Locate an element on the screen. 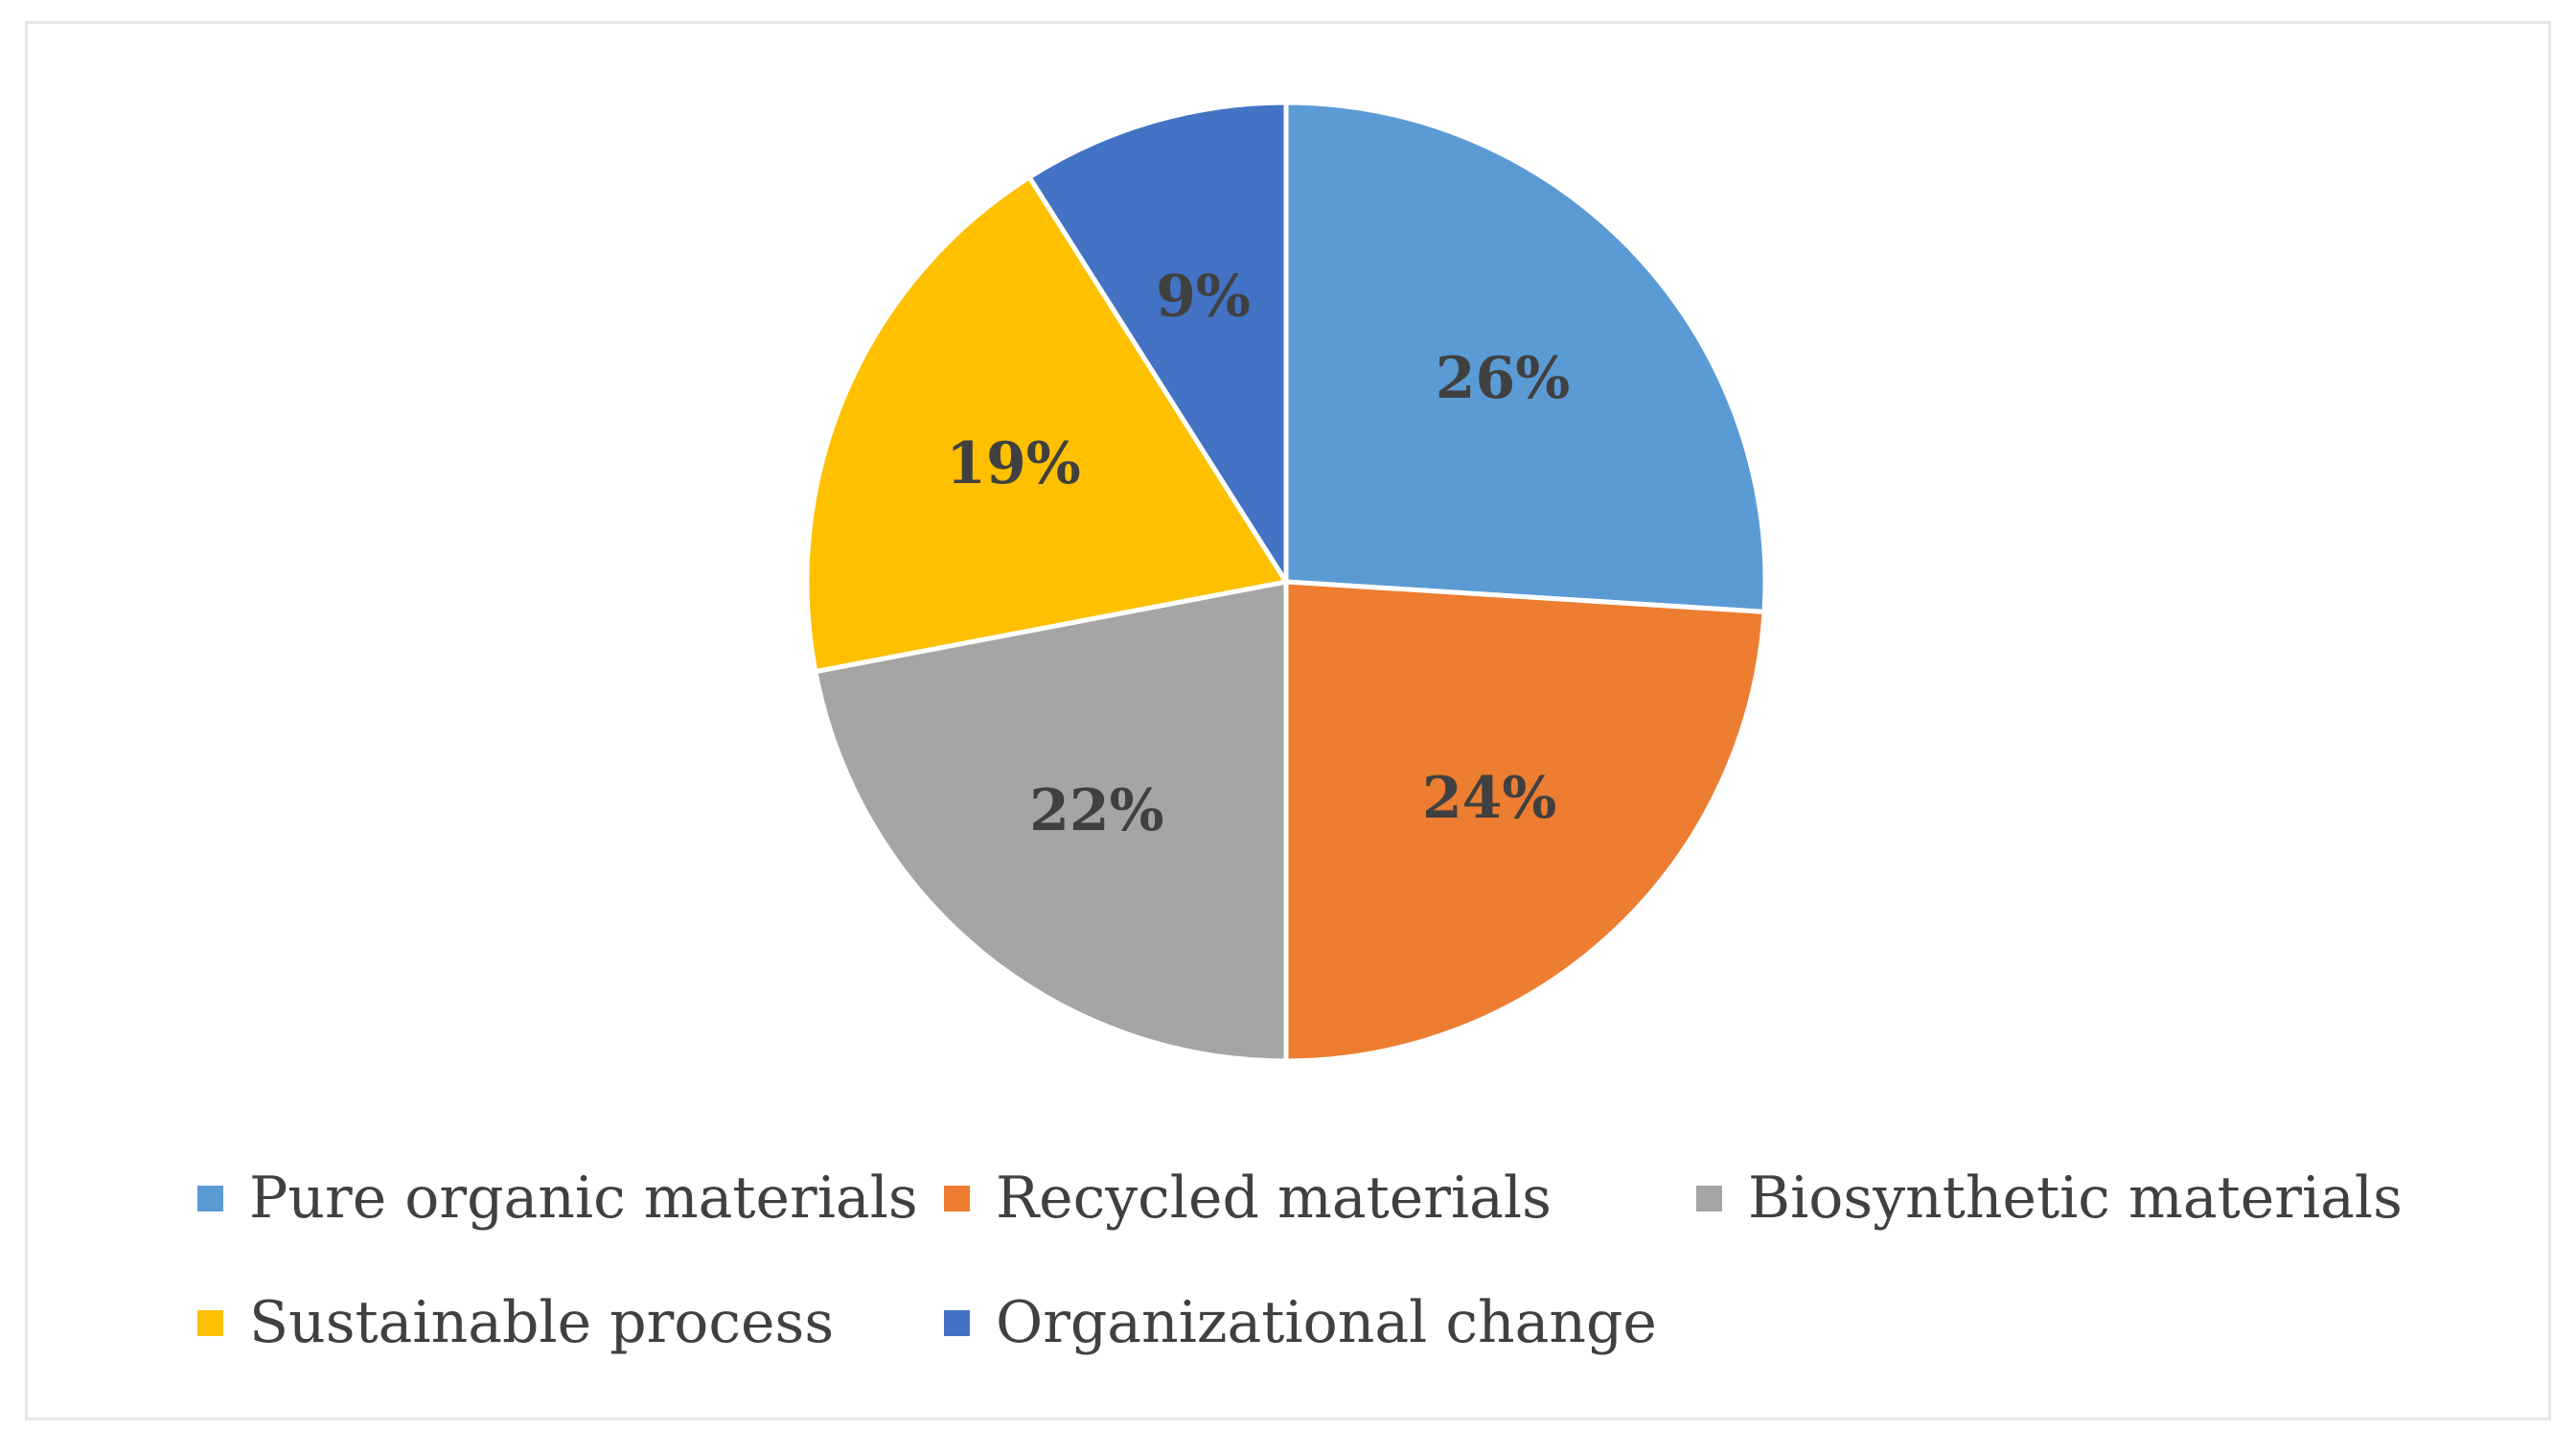 The image size is (2576, 1454). data-label-biosynthetic-materials: 22% is located at coordinates (1096, 811).